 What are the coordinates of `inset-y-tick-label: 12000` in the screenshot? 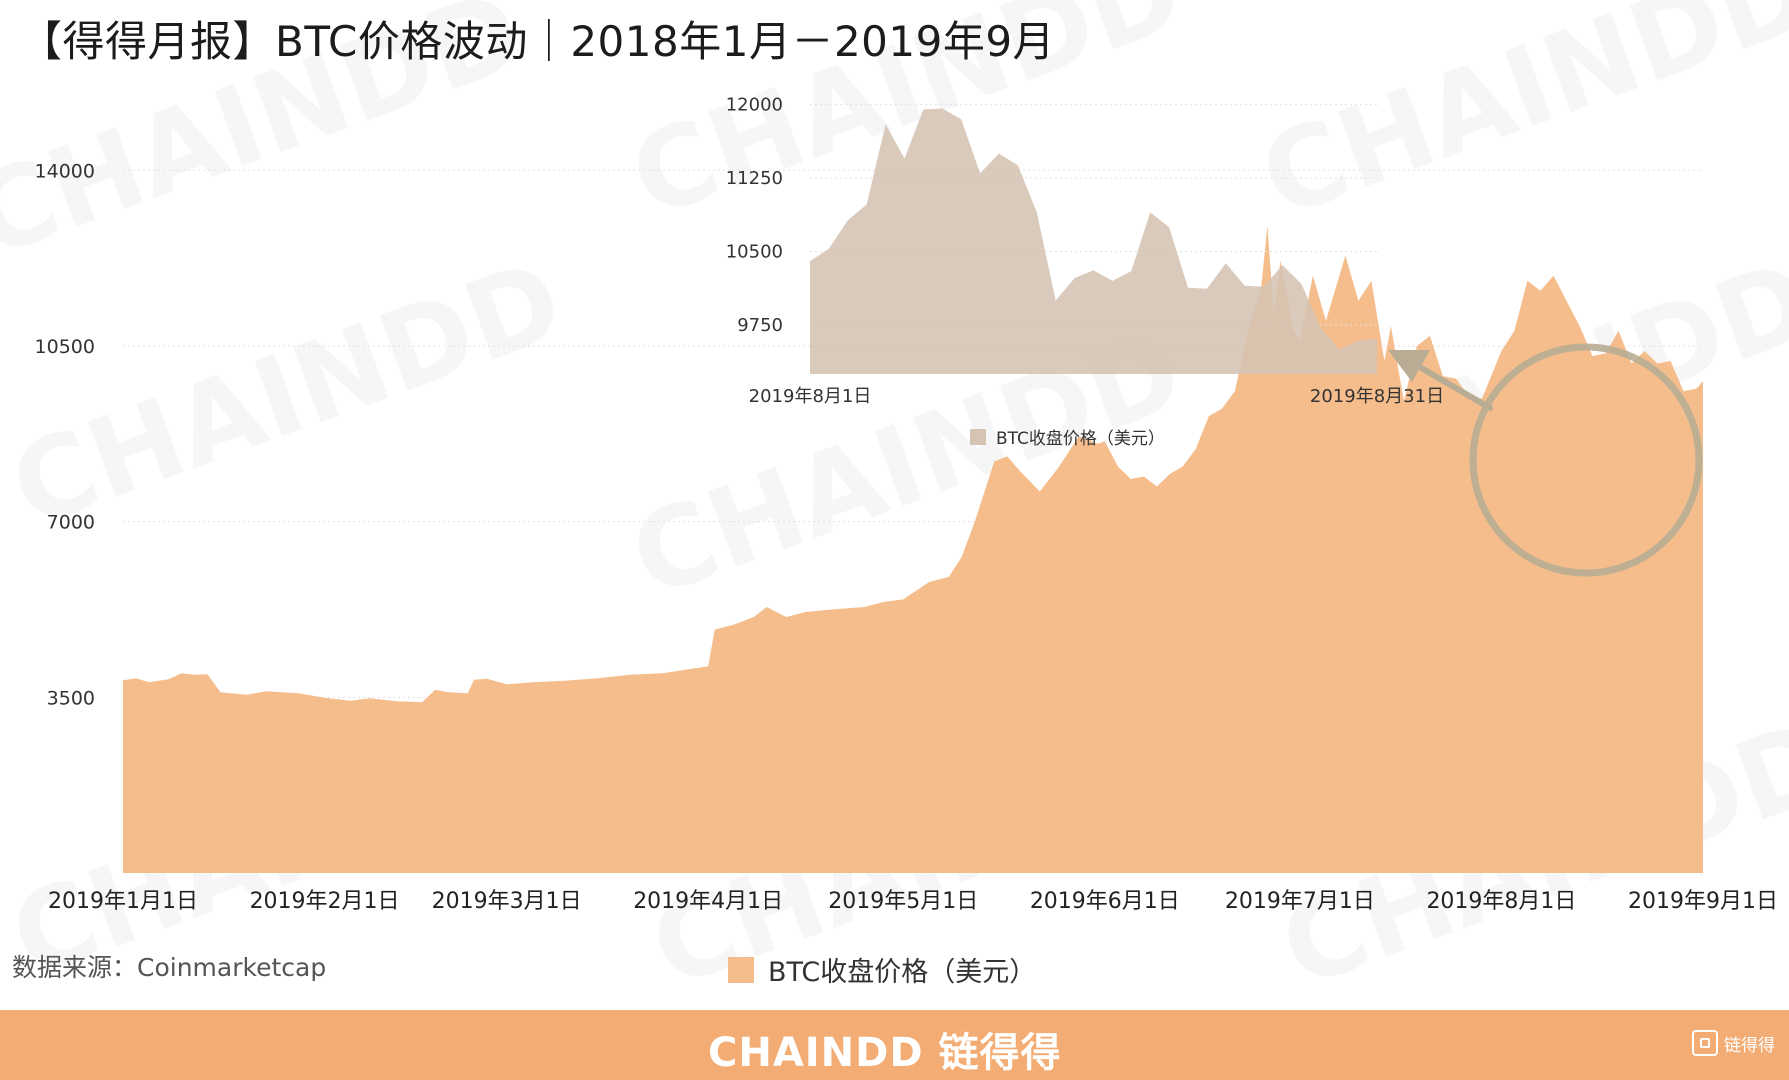 It's located at (754, 105).